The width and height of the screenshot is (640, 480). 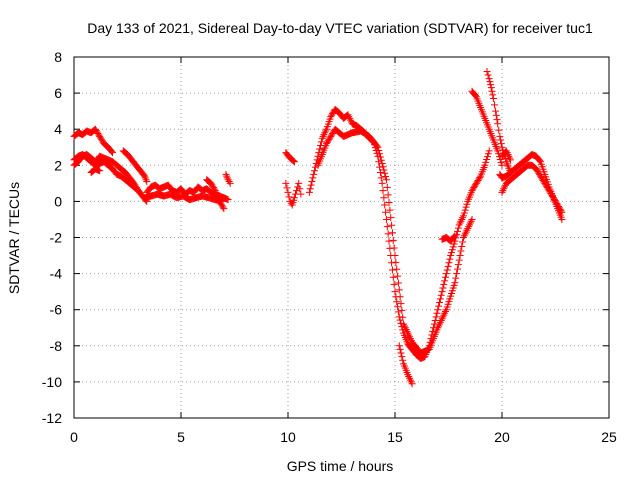 What do you see at coordinates (14, 238) in the screenshot?
I see `y-axis-label: SDTVAR / TECUs` at bounding box center [14, 238].